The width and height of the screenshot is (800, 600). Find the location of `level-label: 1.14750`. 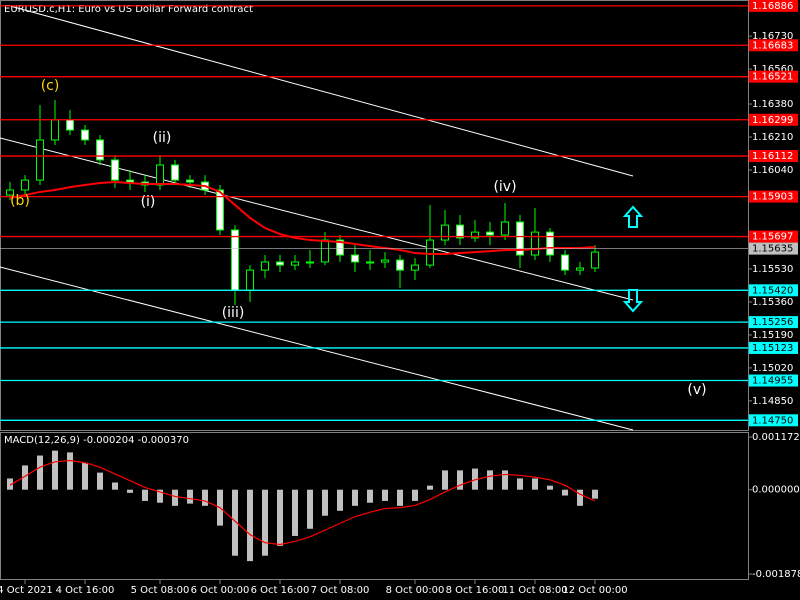

level-label: 1.14750 is located at coordinates (772, 420).